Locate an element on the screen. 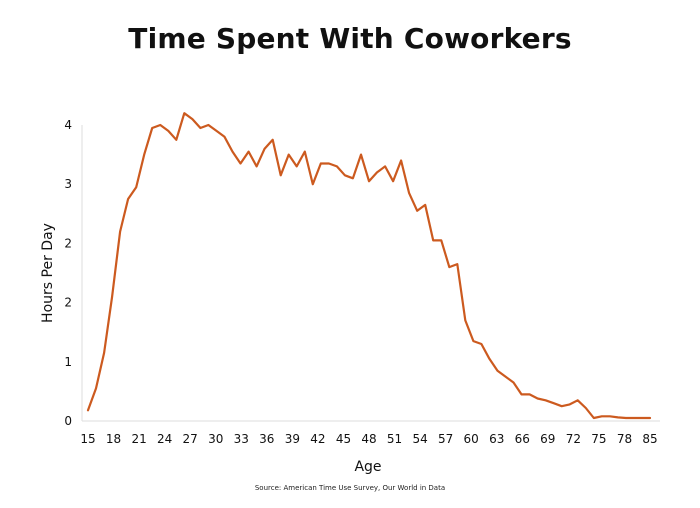 The width and height of the screenshot is (700, 508). x-tick-label: 42 is located at coordinates (317, 439).